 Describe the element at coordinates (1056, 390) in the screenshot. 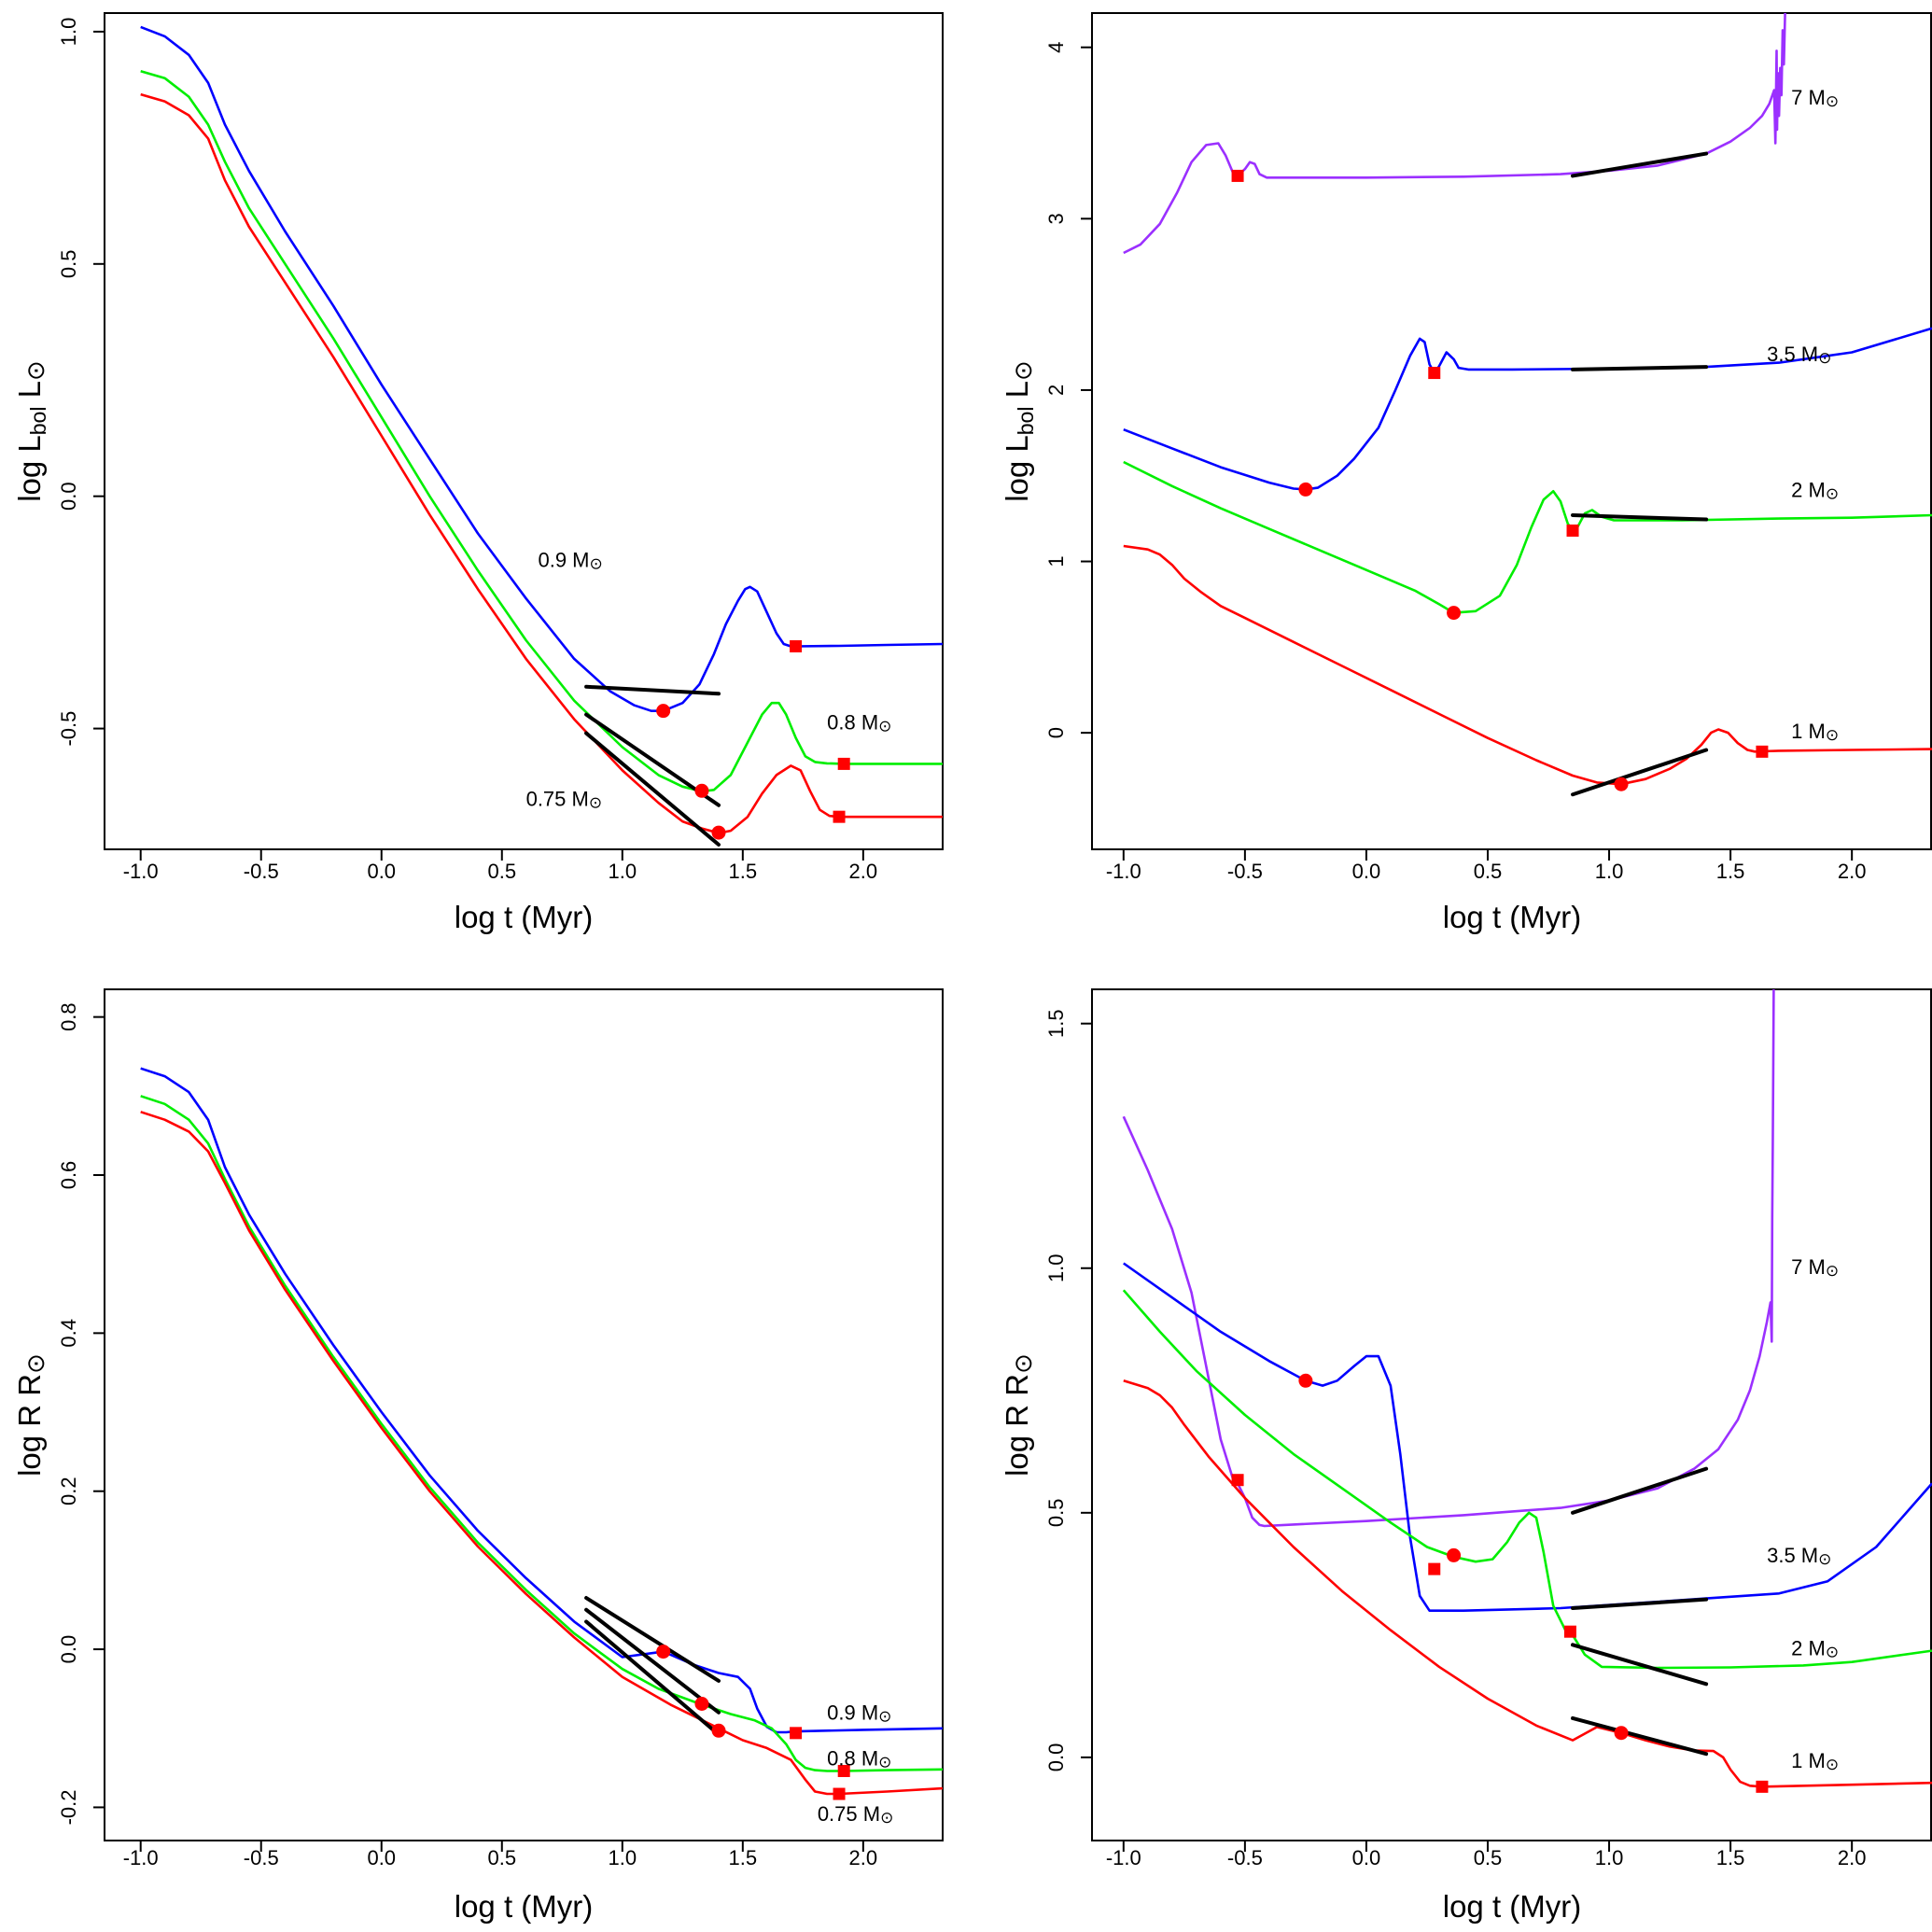

I see `y-tick-label: 2` at that location.